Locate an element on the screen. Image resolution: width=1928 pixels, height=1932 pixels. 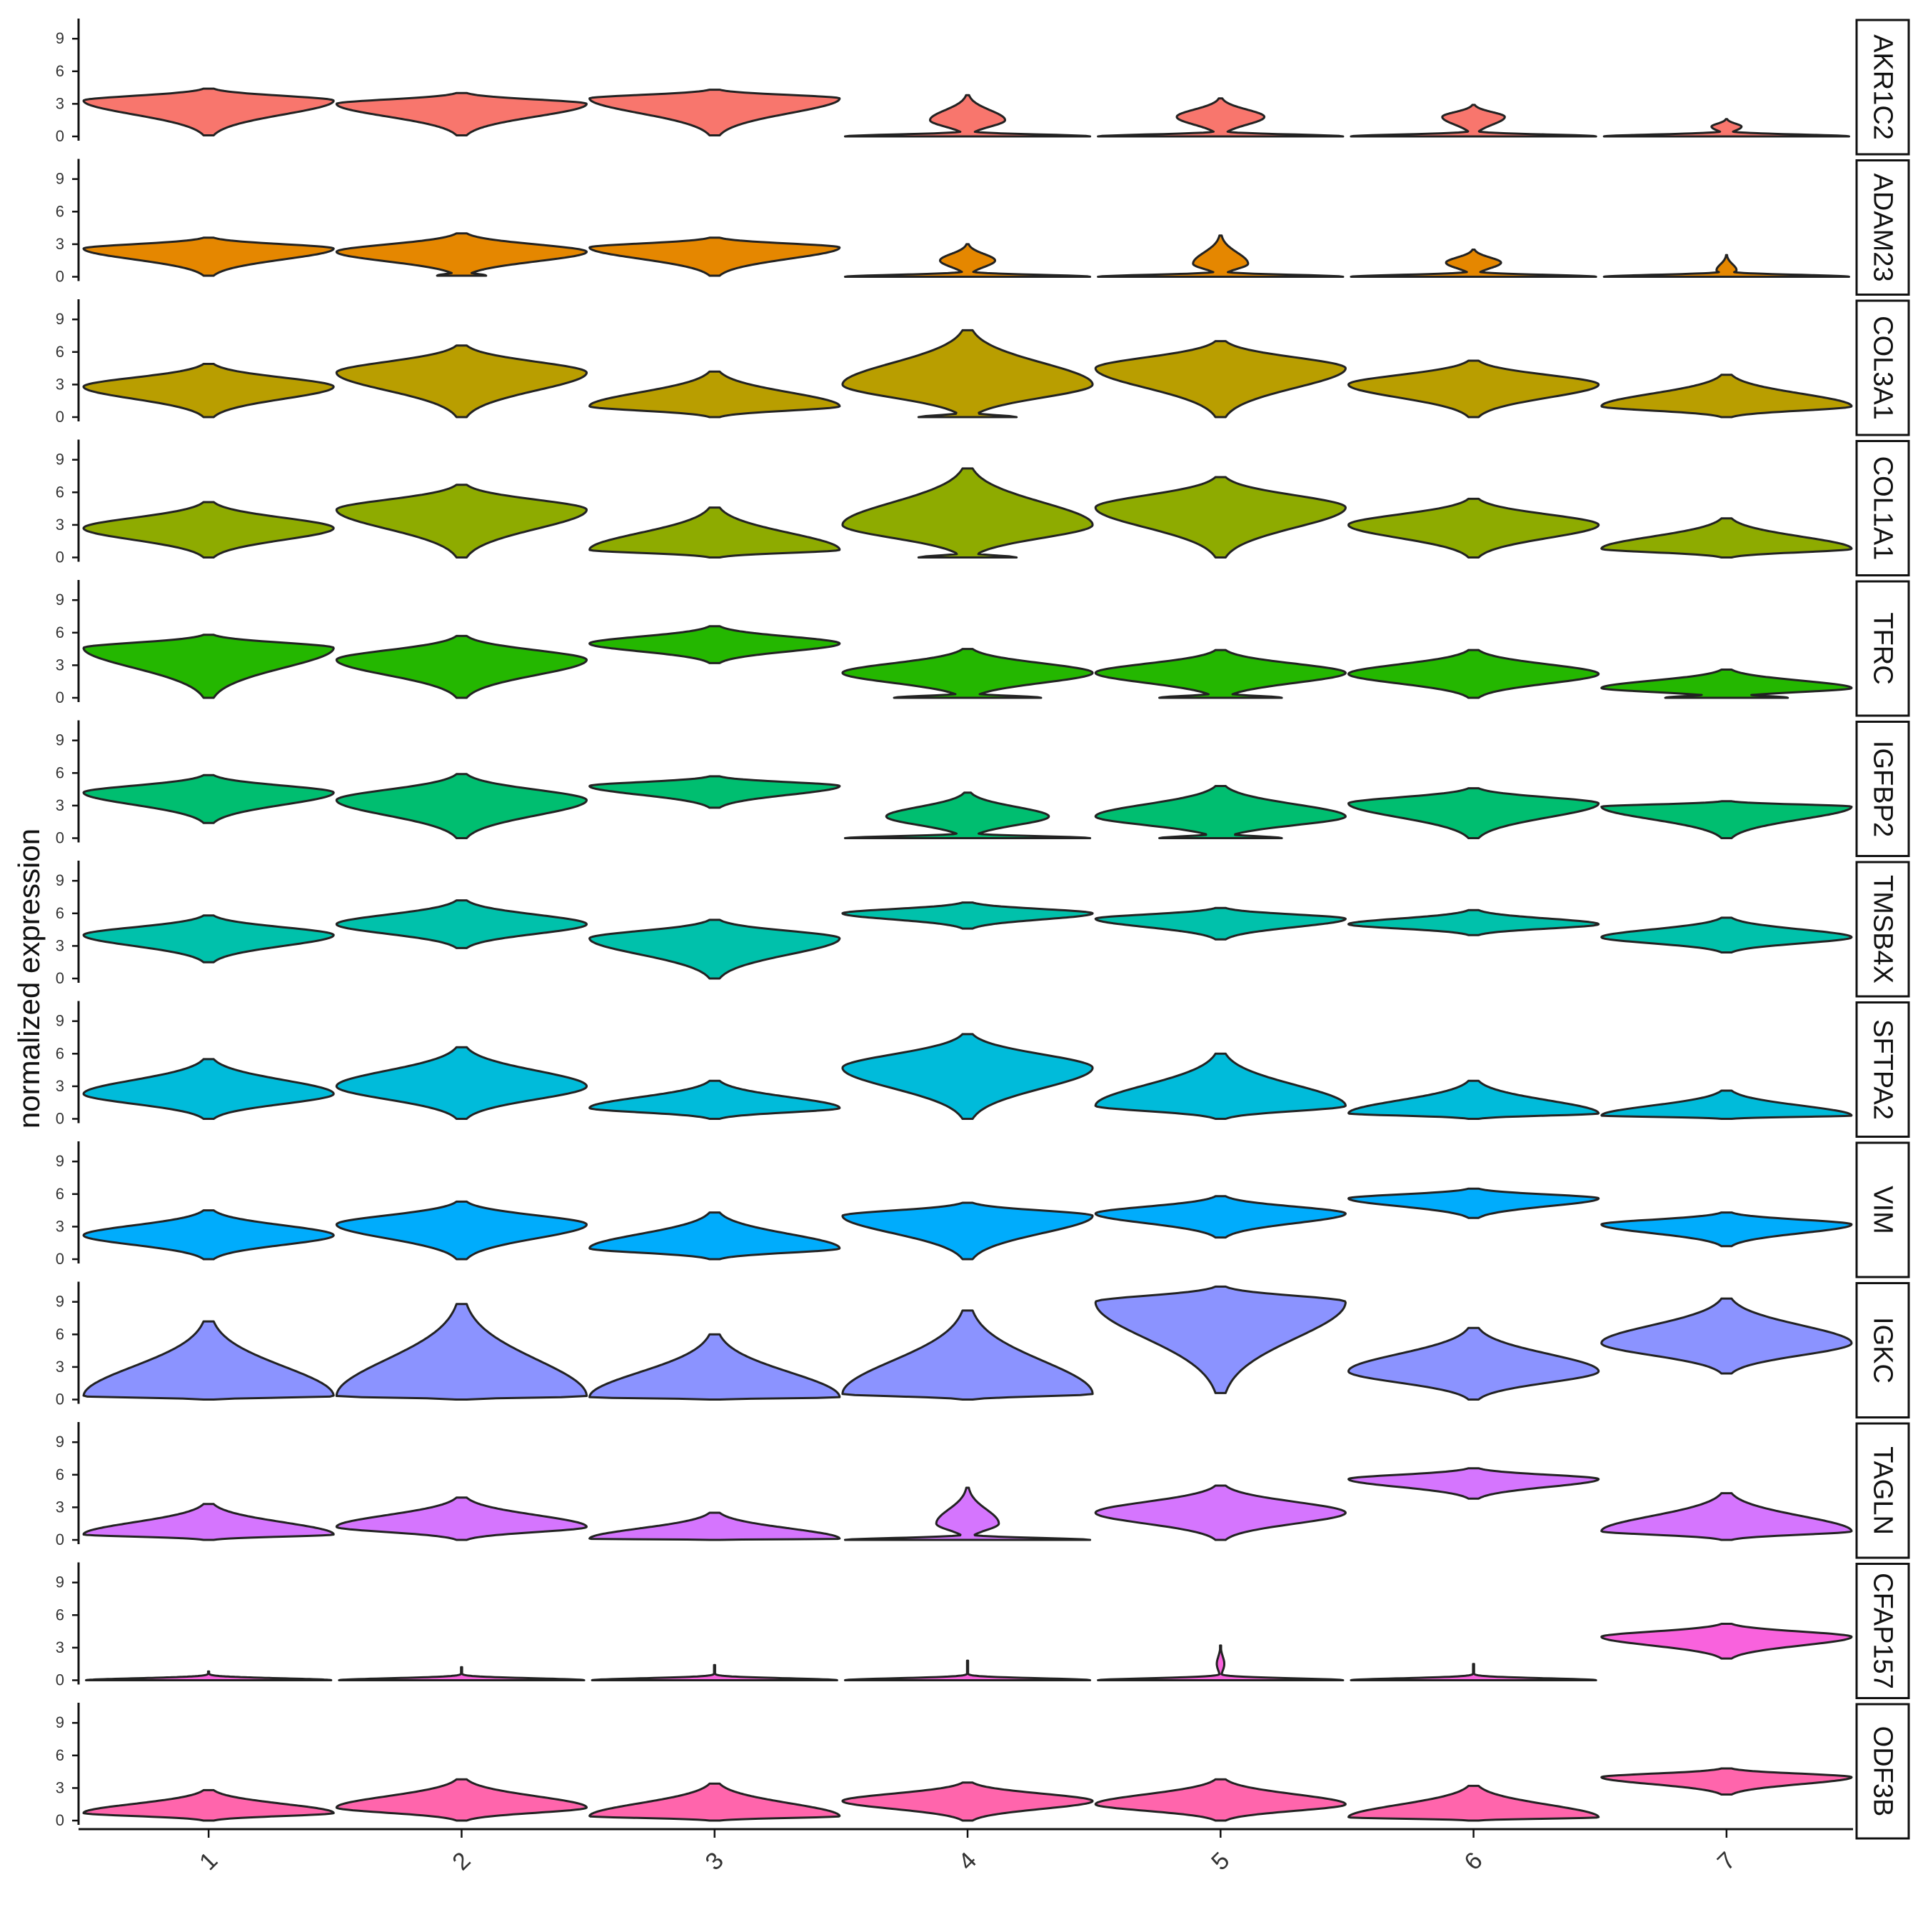
strip-label: CFAP157 is located at coordinates (1883, 1631).